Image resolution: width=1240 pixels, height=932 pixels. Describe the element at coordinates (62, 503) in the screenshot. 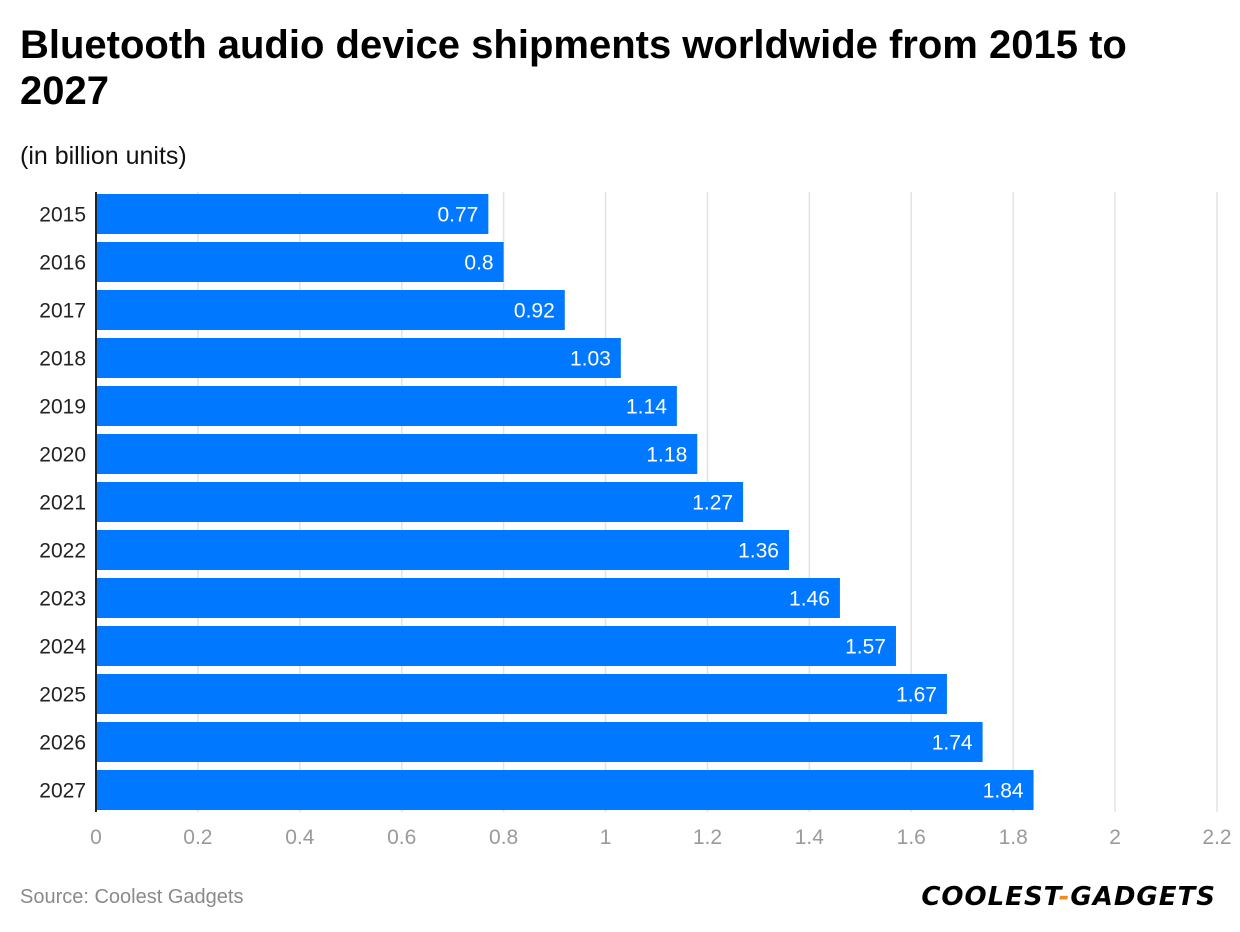

I see `y-category-label: 2021` at that location.